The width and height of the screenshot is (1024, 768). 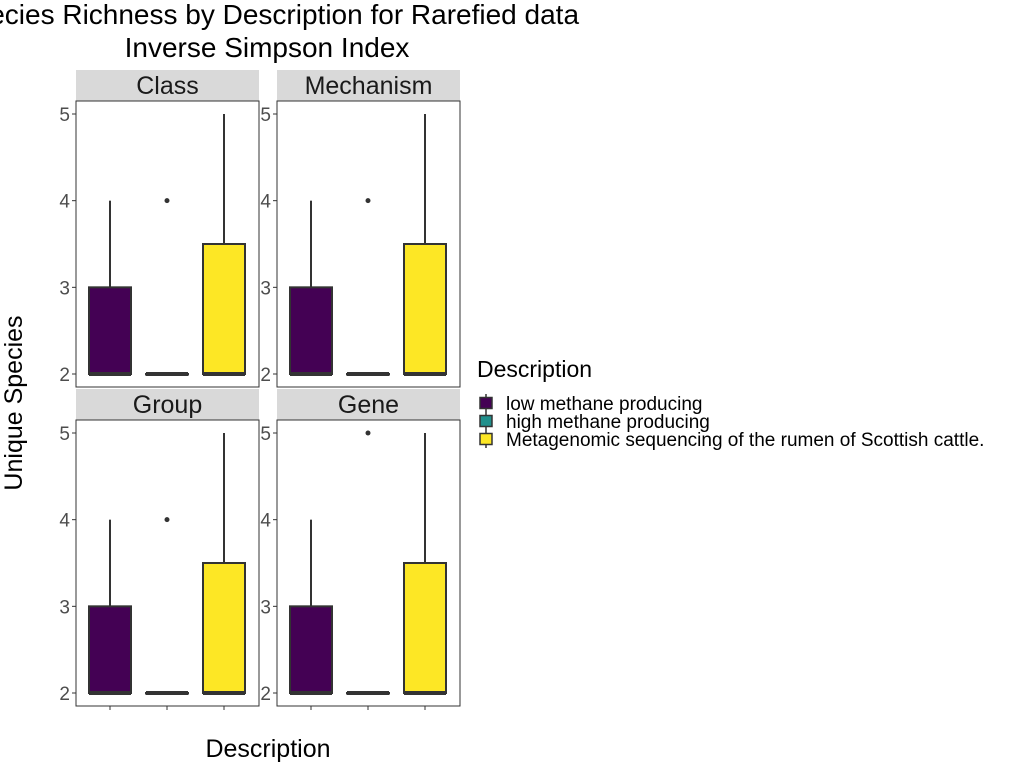 What do you see at coordinates (167, 287) in the screenshot?
I see `box-class-high-methane` at bounding box center [167, 287].